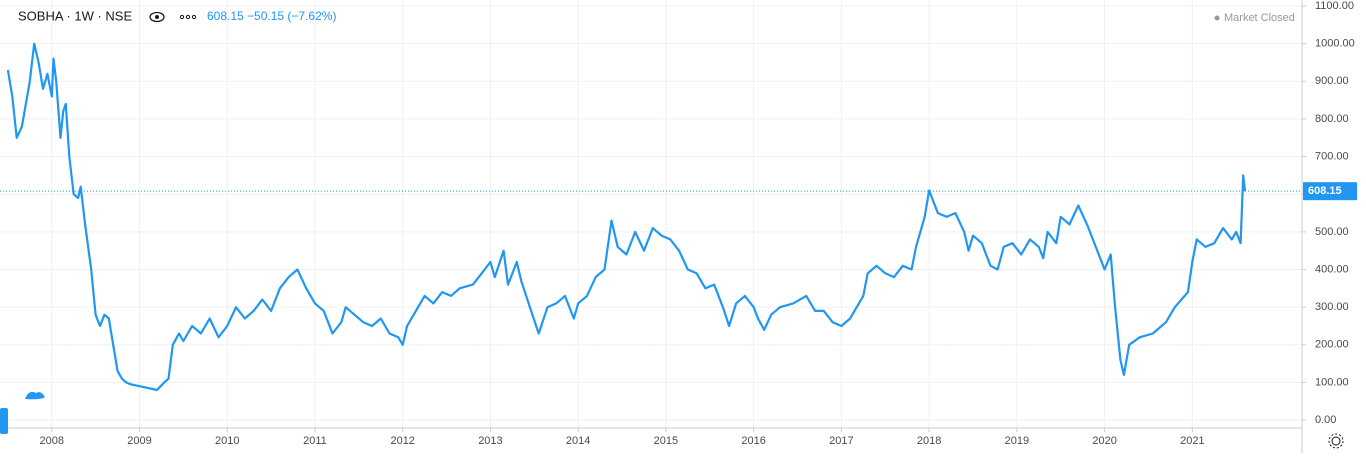 Image resolution: width=1366 pixels, height=458 pixels. What do you see at coordinates (1332, 307) in the screenshot?
I see `y-tick-label: 300.00` at bounding box center [1332, 307].